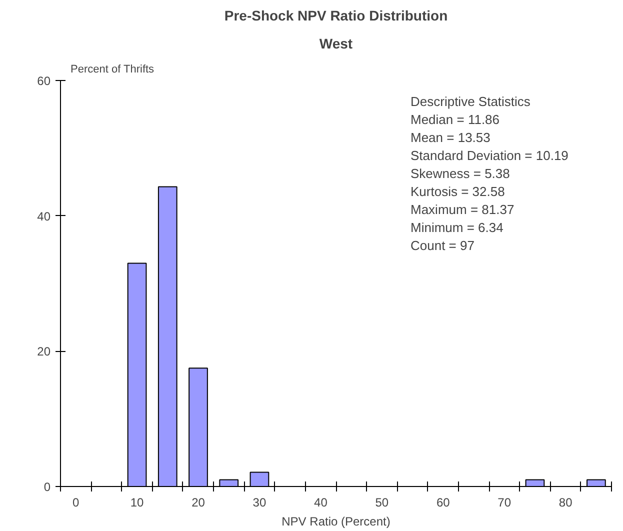 The height and width of the screenshot is (531, 623). Describe the element at coordinates (455, 119) in the screenshot. I see `annotation: Median = 11.86` at that location.